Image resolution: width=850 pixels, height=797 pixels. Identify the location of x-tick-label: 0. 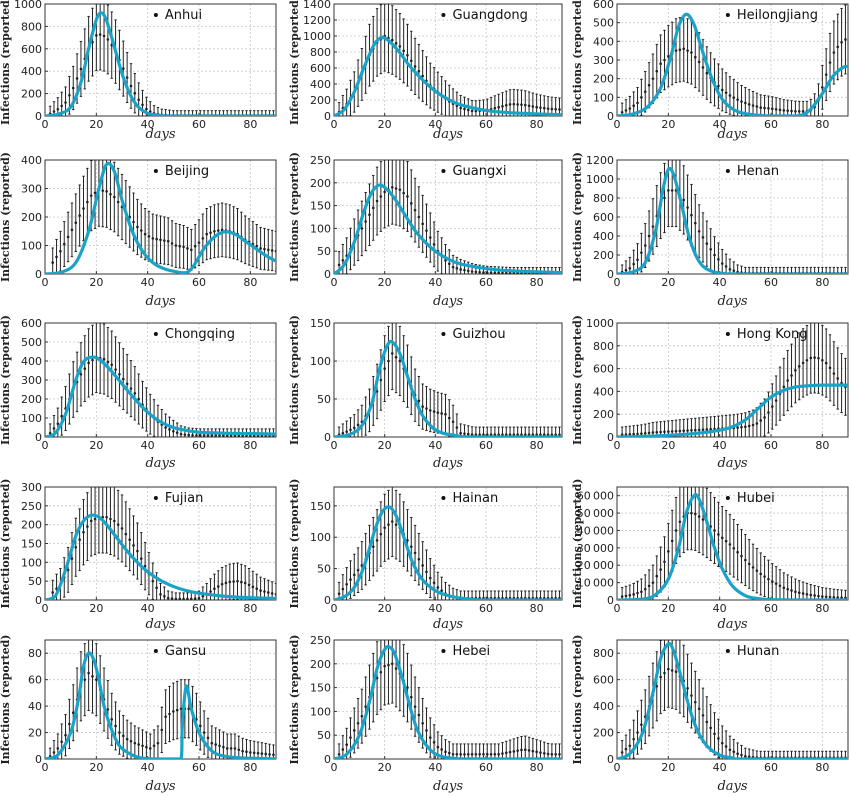
(334, 767).